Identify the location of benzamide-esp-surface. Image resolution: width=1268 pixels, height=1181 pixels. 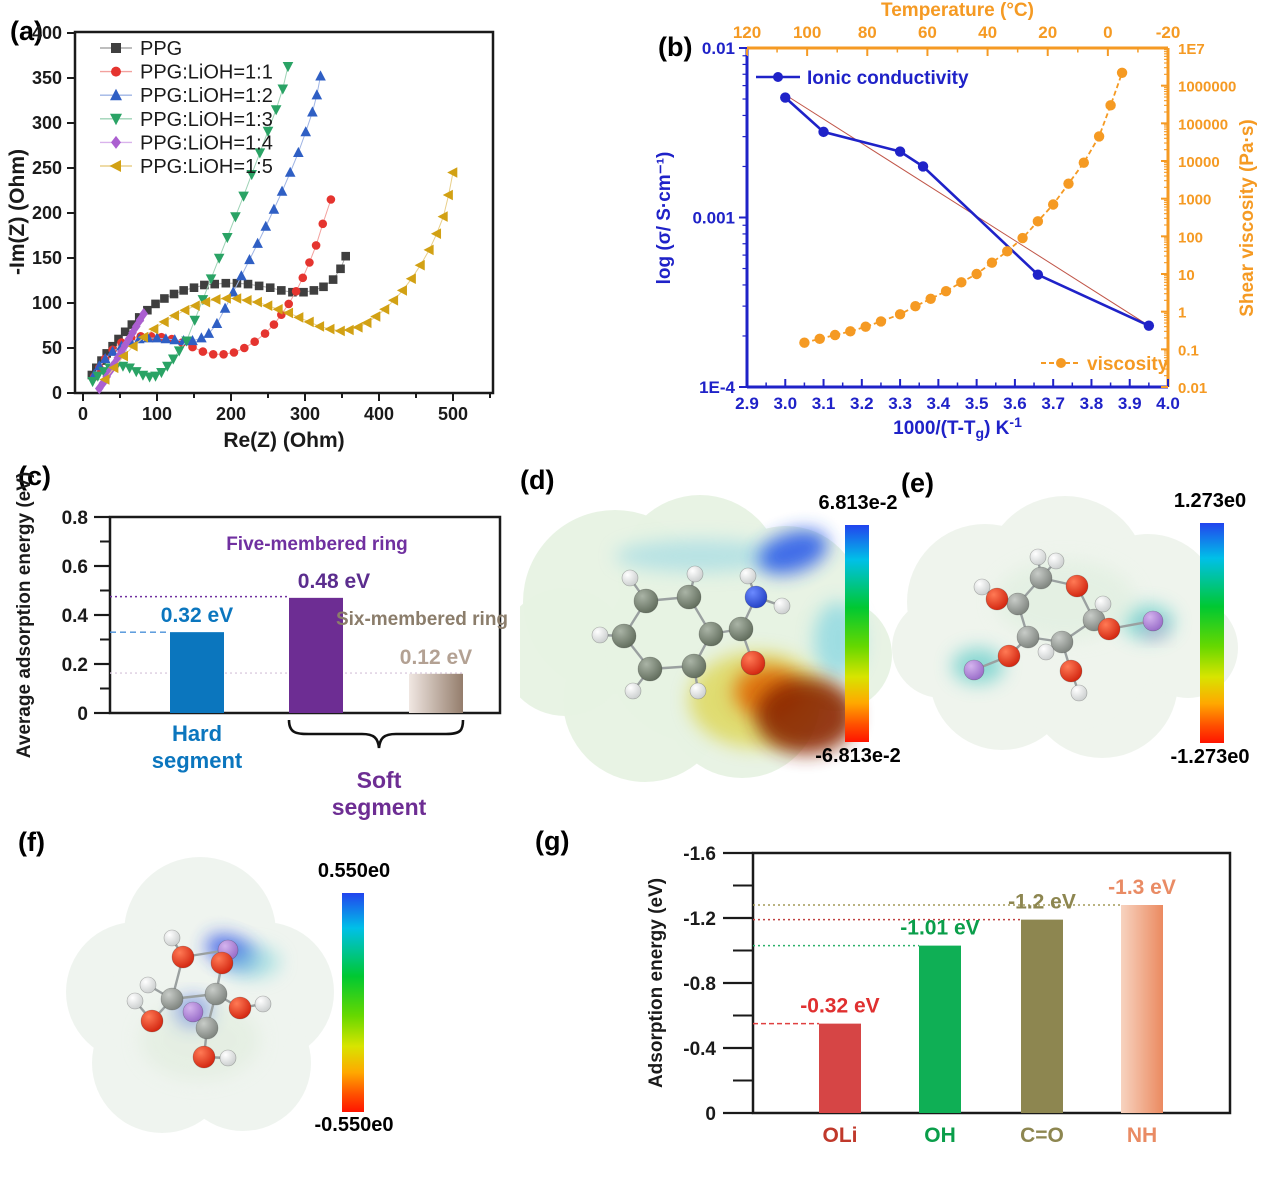
(706, 638).